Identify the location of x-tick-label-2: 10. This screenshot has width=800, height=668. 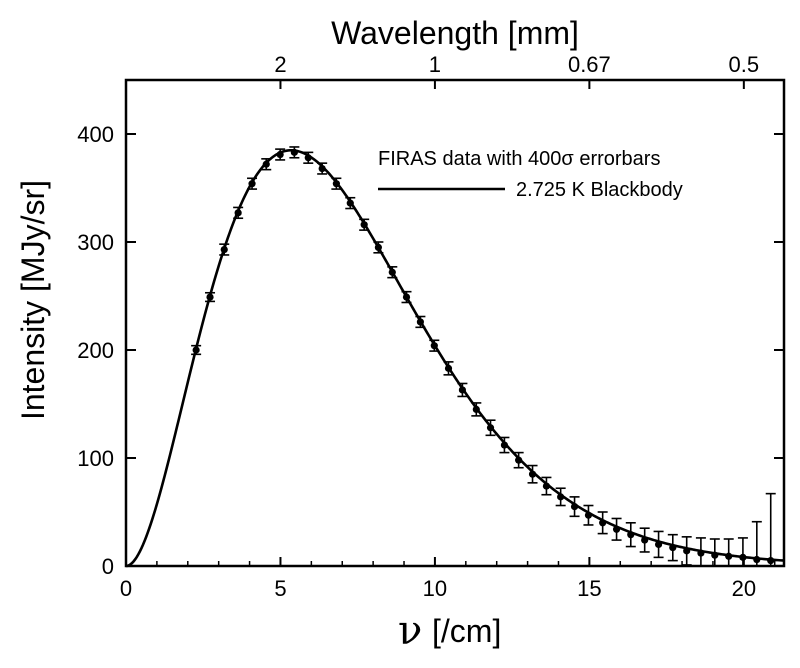
(435, 588).